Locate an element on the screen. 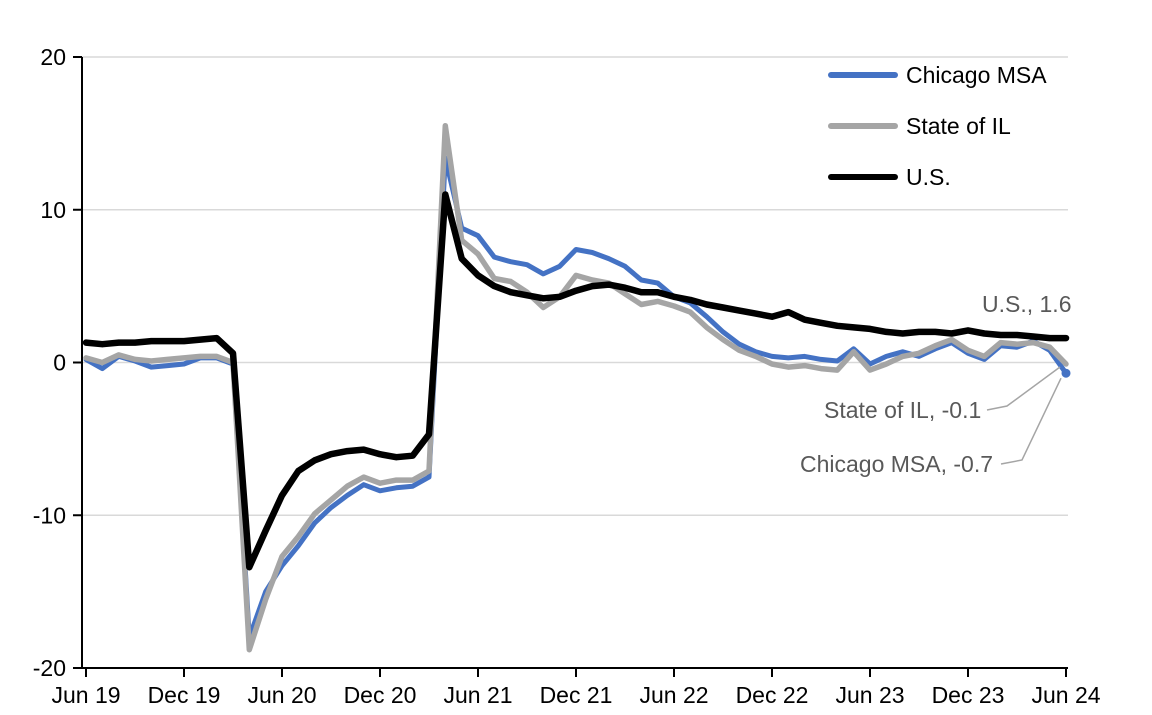 This screenshot has width=1152, height=715. legend-label-state-of-il: State of IL is located at coordinates (958, 125).